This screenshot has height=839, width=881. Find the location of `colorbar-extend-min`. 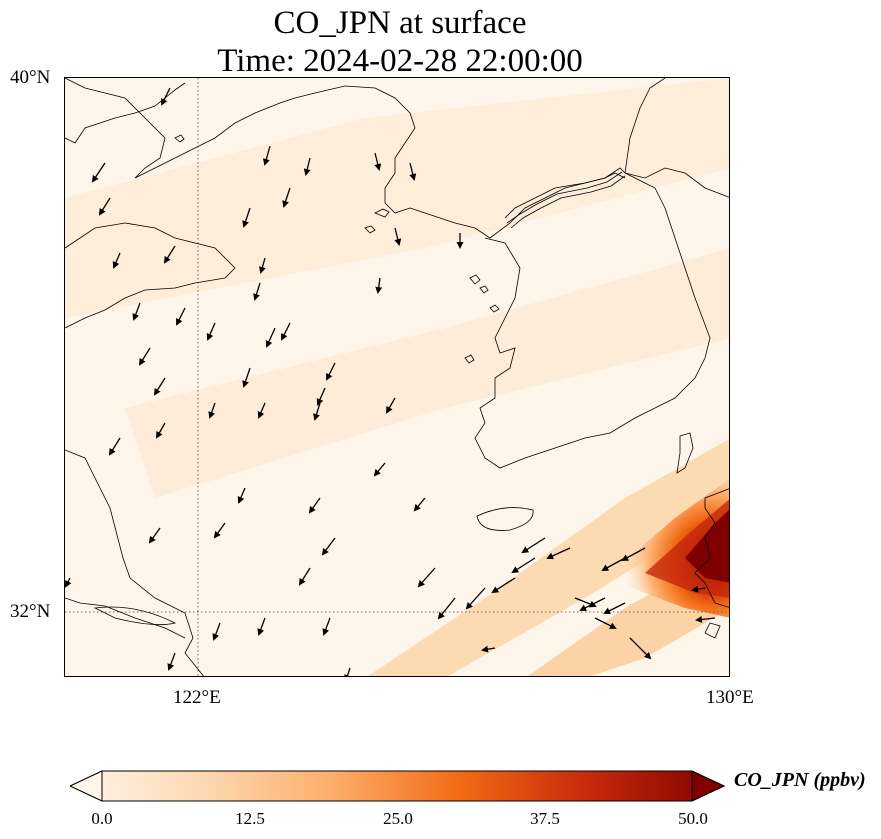

colorbar-extend-min is located at coordinates (86, 786).